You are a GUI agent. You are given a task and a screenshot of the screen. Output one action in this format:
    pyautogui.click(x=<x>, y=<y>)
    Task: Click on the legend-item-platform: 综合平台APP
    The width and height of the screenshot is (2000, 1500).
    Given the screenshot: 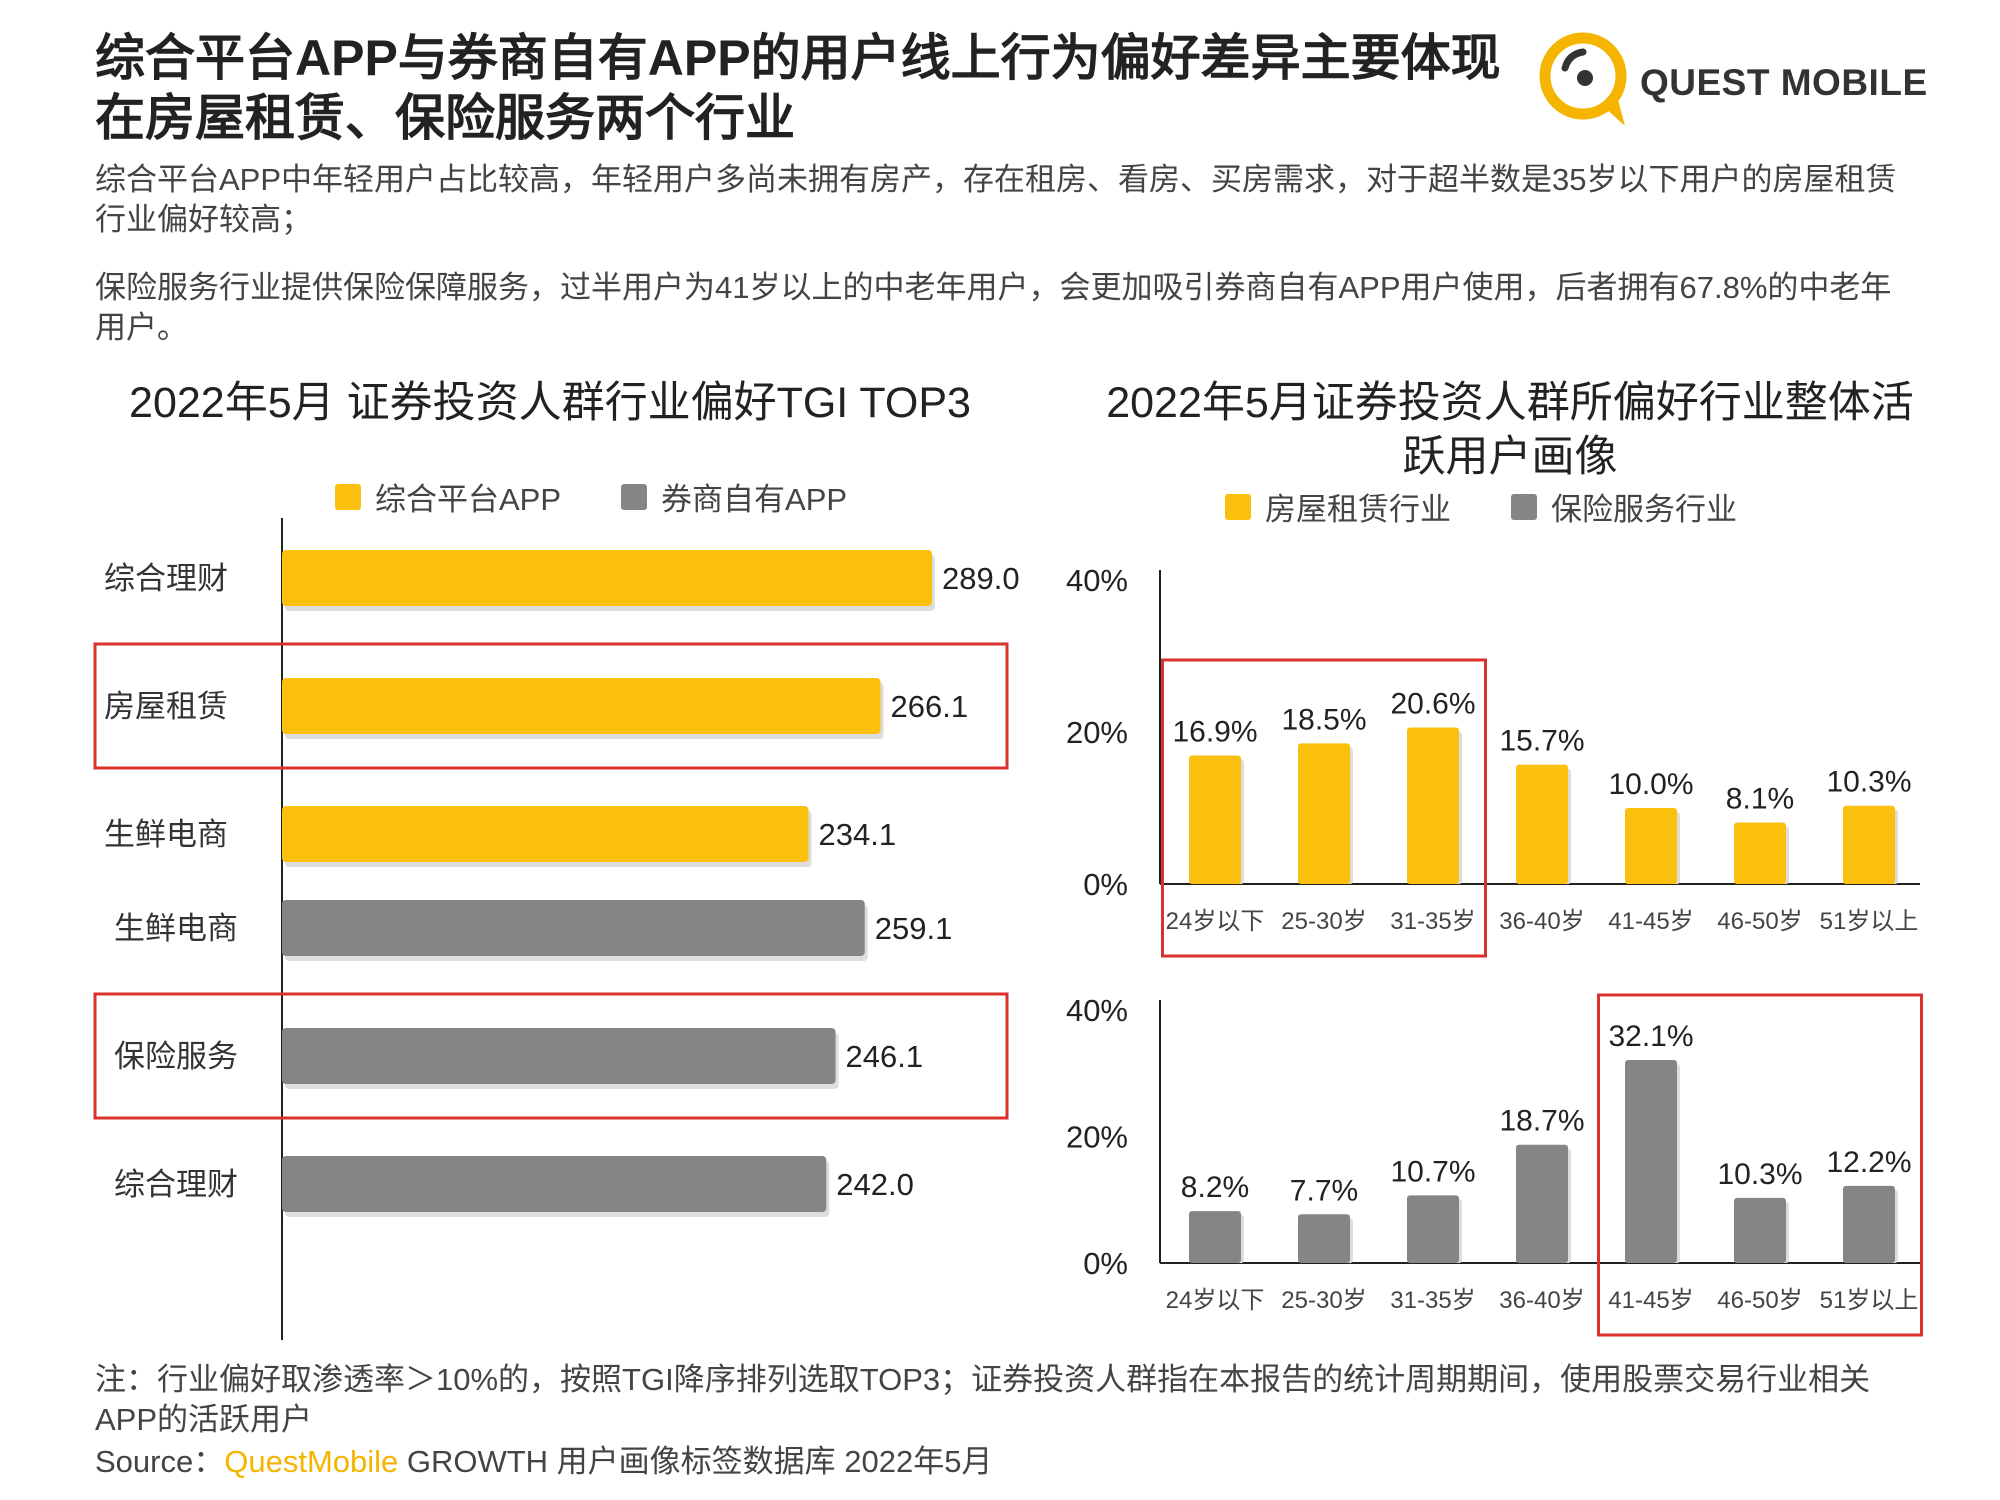 What is the action you would take?
    pyautogui.click(x=448, y=496)
    